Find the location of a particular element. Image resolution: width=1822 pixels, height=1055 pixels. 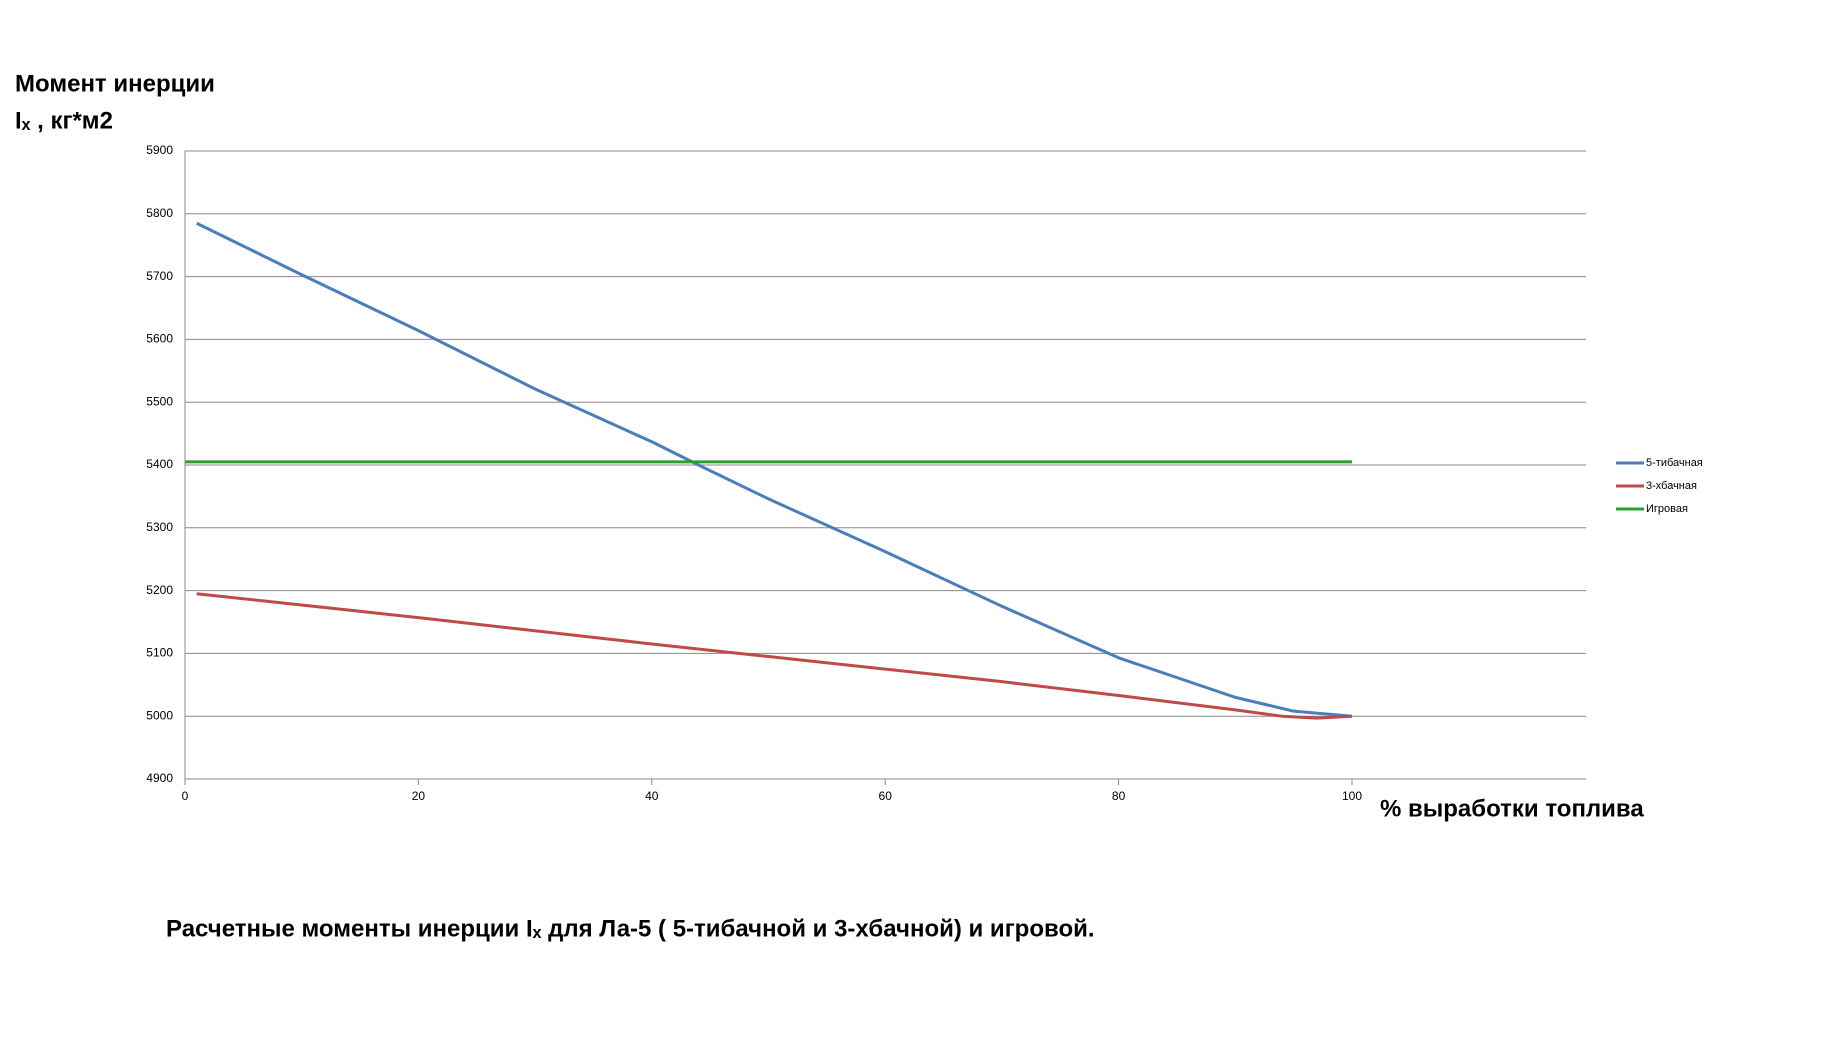

legend-label: 3-хбачная is located at coordinates (1671, 486).